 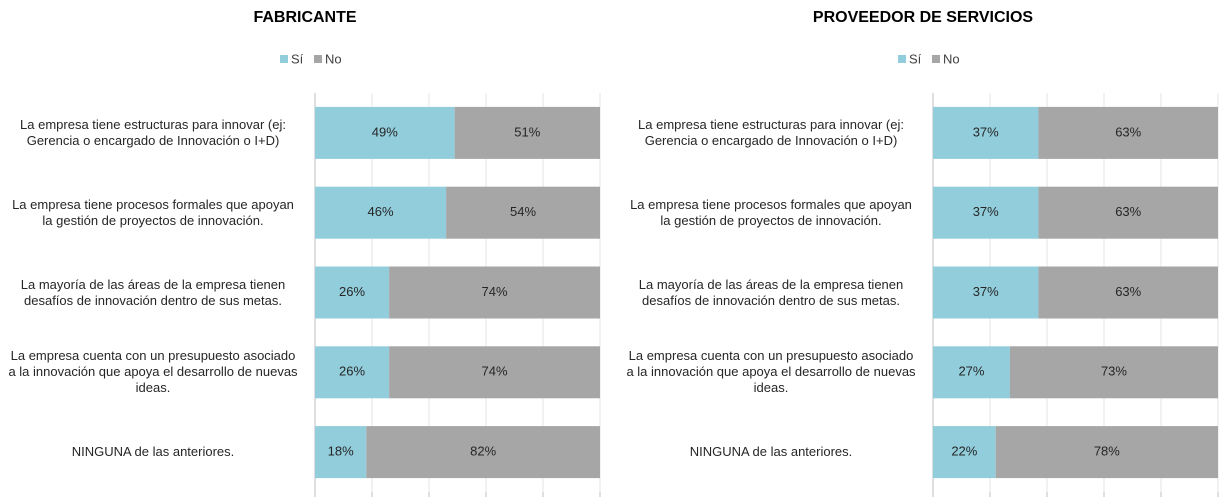 I want to click on value-label: 73%, so click(x=1114, y=371).